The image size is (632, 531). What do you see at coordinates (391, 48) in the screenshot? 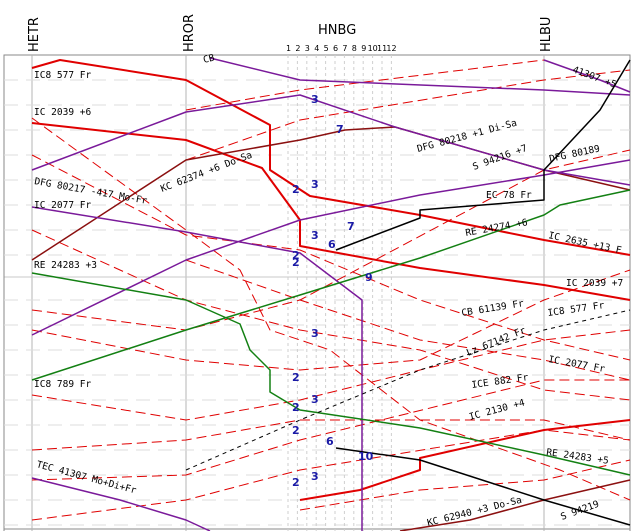
I see `track-number: 12` at bounding box center [391, 48].